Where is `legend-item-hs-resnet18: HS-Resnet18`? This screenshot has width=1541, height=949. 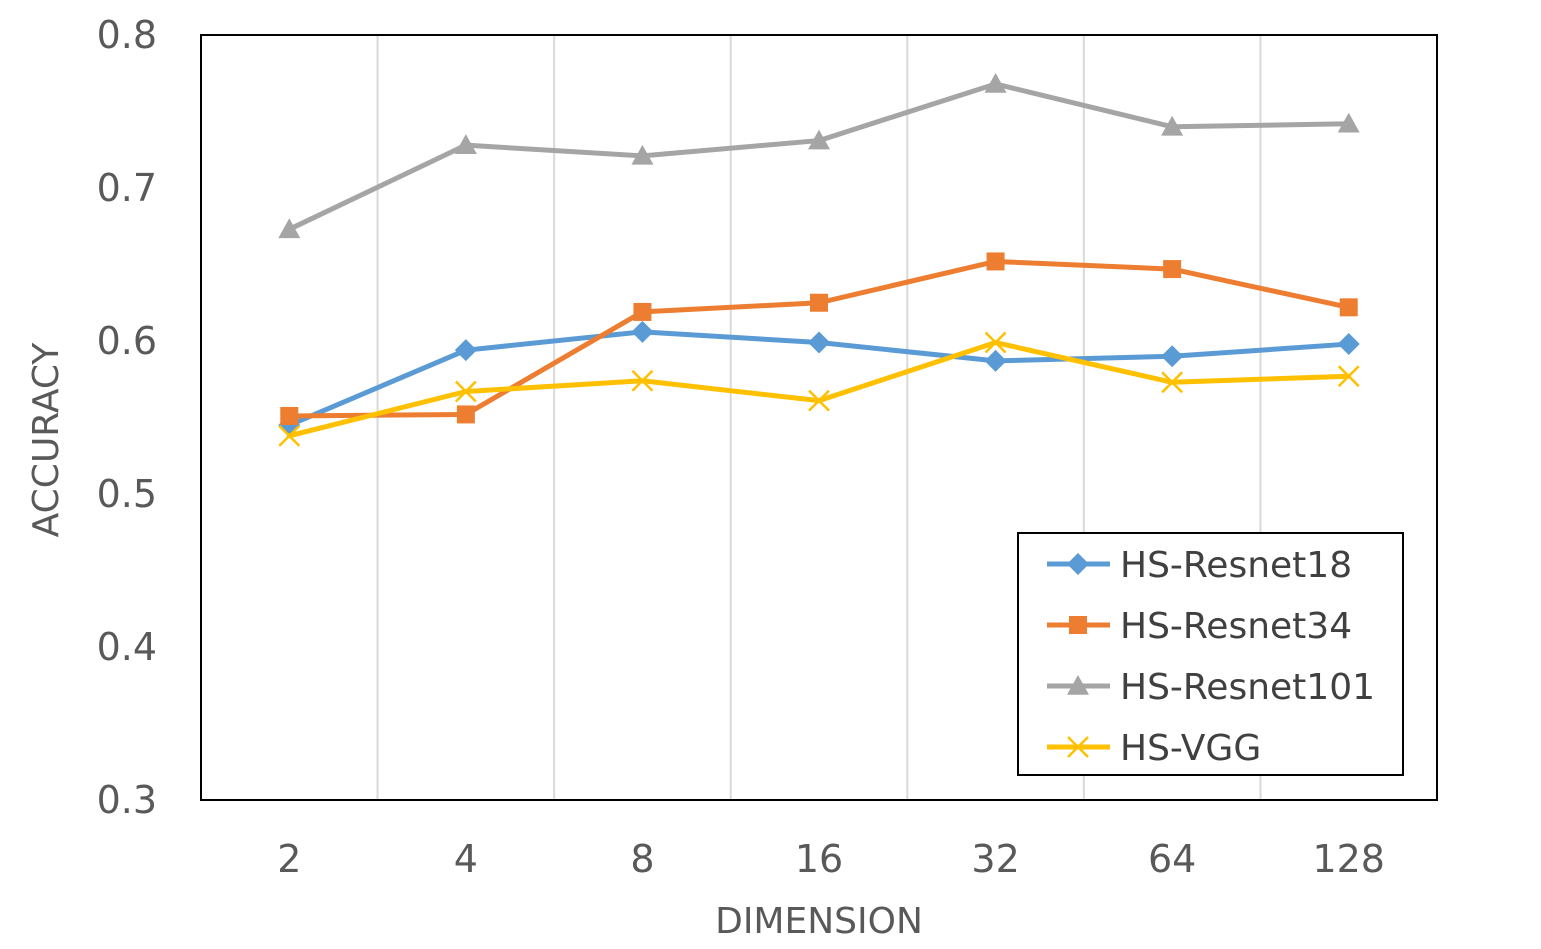
legend-item-hs-resnet18: HS-Resnet18 is located at coordinates (1199, 565).